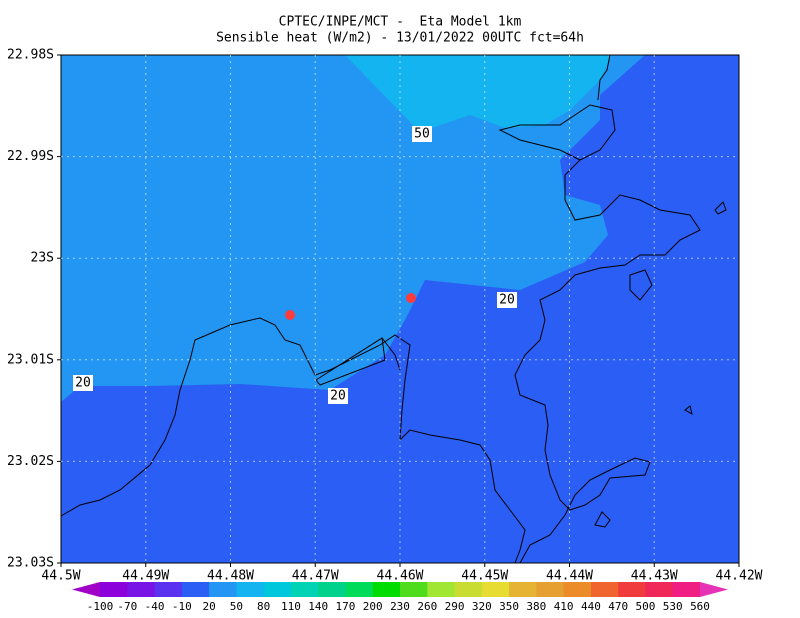  Describe the element at coordinates (127, 606) in the screenshot. I see `colorbar-label: -70` at that location.